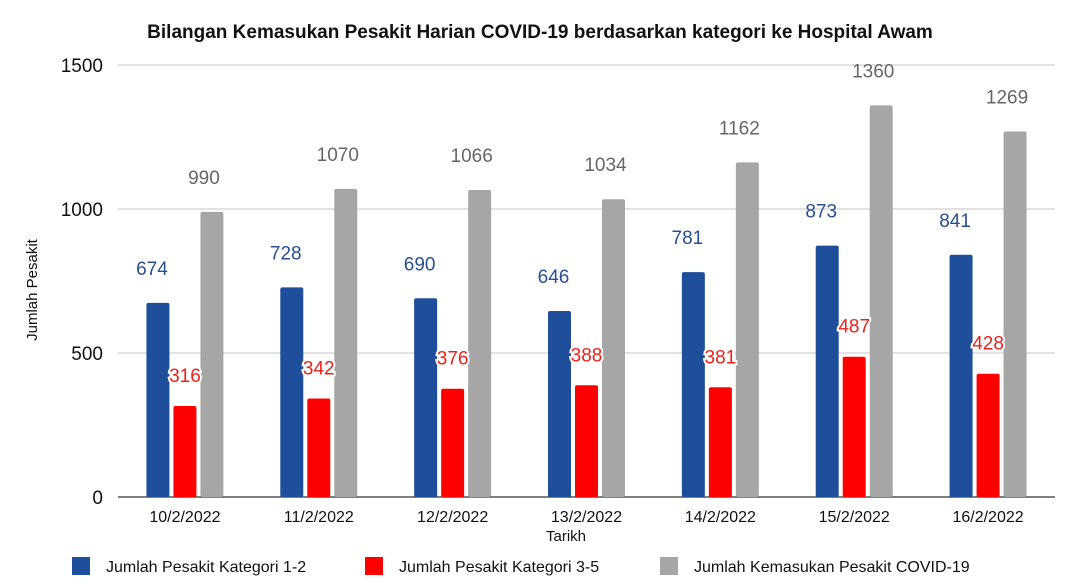  What do you see at coordinates (206, 567) in the screenshot?
I see `legend-label: Jumlah Pesakit Kategori 1-2` at bounding box center [206, 567].